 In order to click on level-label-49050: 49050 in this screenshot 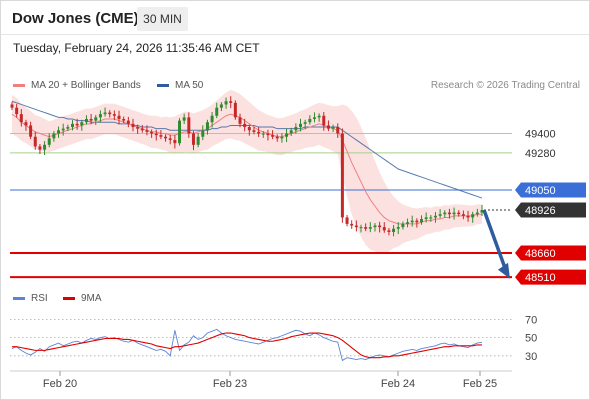, I will do `click(540, 191)`.